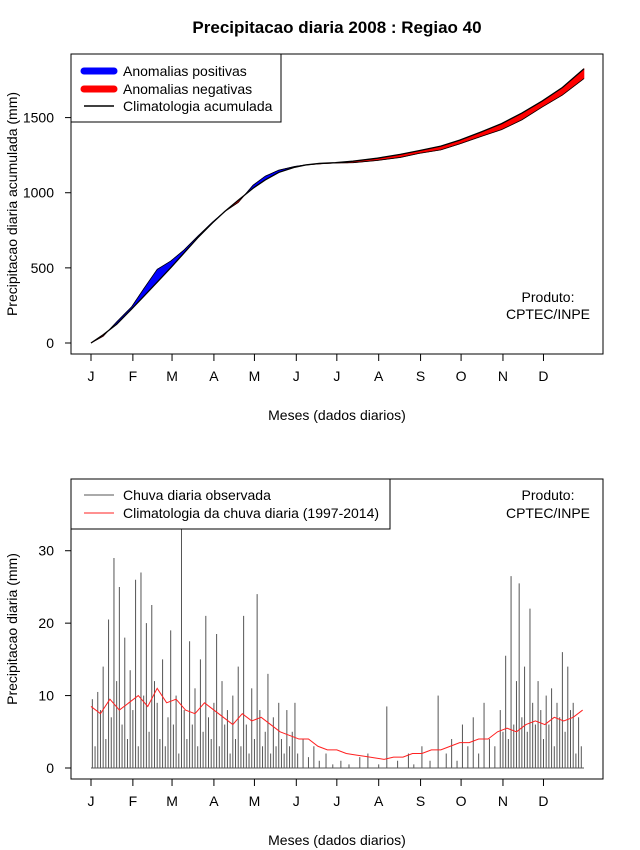 The image size is (640, 850). What do you see at coordinates (503, 376) in the screenshot?
I see `top-xtick-label: N` at bounding box center [503, 376].